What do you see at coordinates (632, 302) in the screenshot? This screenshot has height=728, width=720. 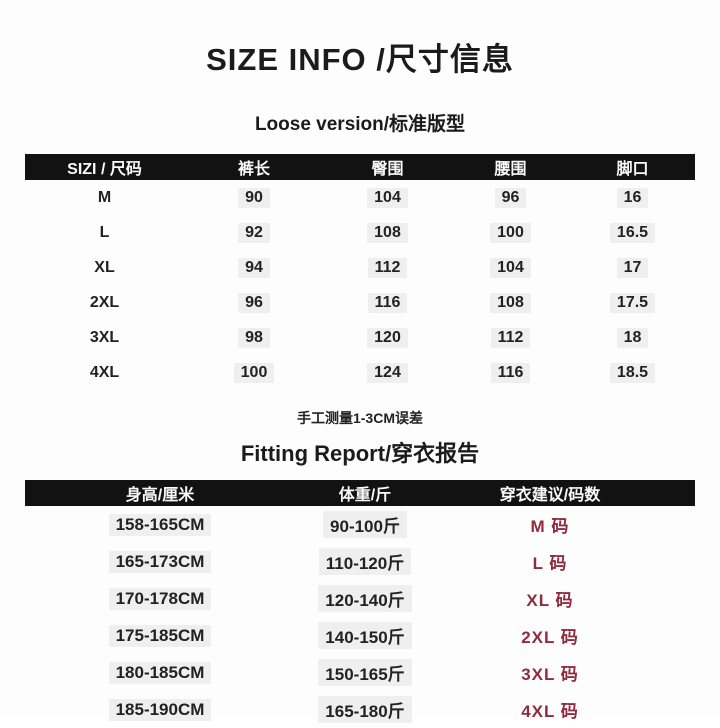 I see `value-cell: 17.5` at bounding box center [632, 302].